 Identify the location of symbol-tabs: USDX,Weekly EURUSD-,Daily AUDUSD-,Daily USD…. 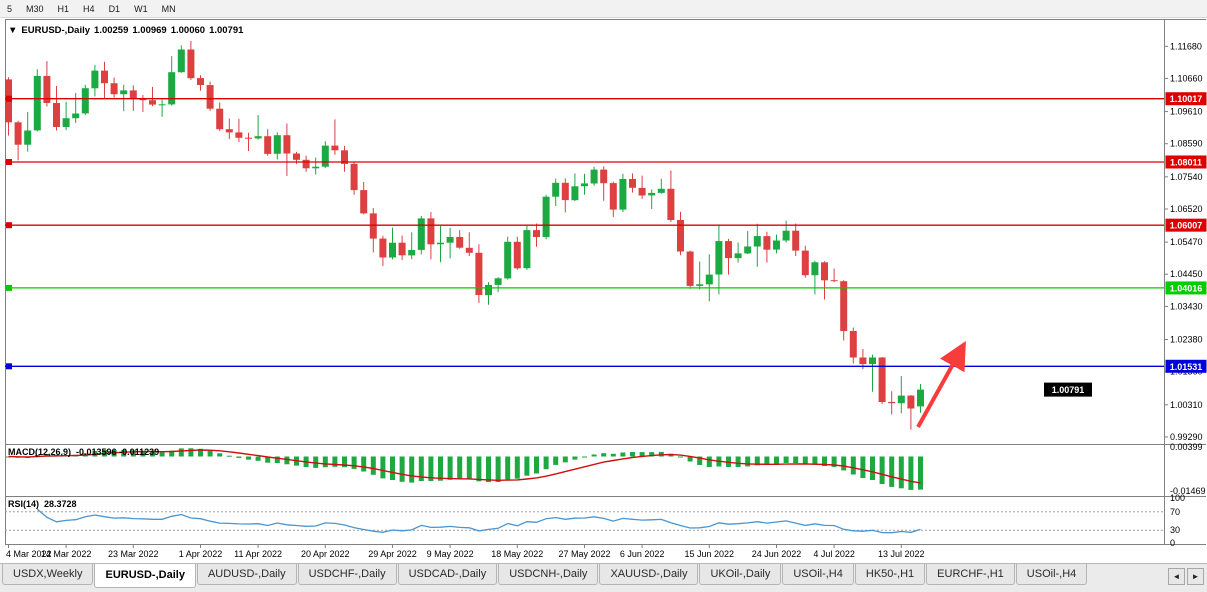
(582, 578).